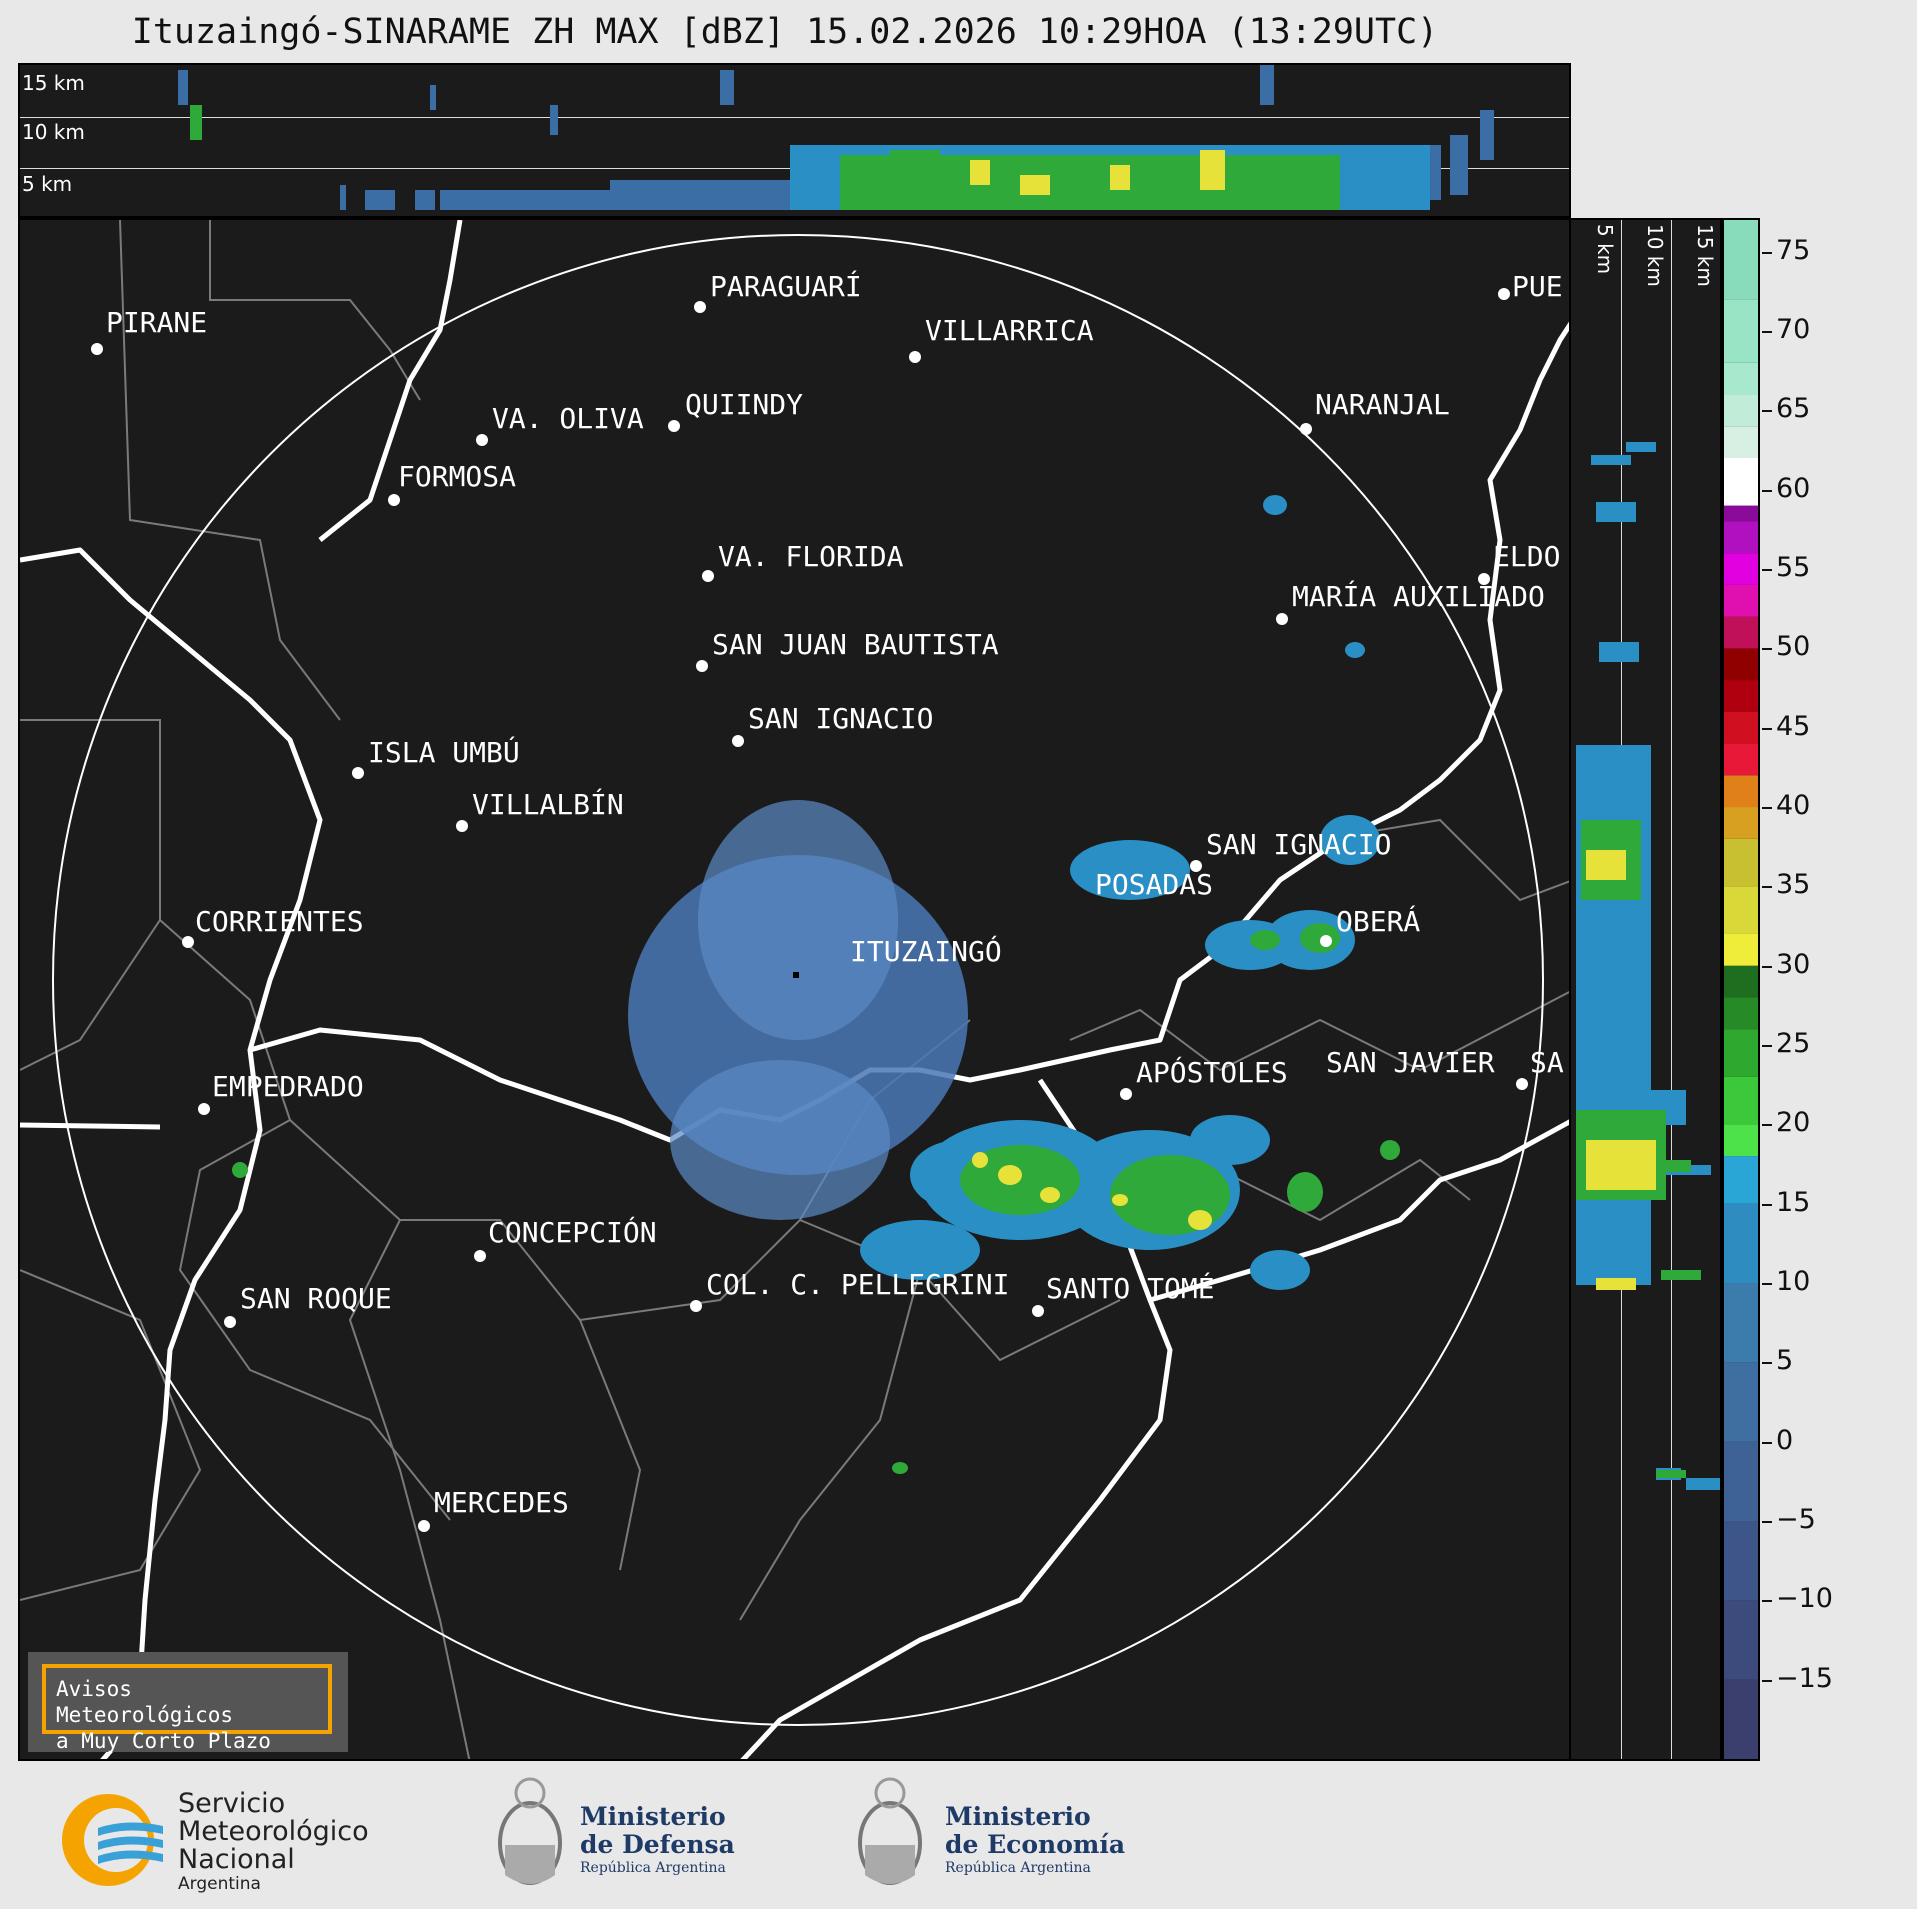  What do you see at coordinates (1671, 989) in the screenshot?
I see `height-line-10km-v` at bounding box center [1671, 989].